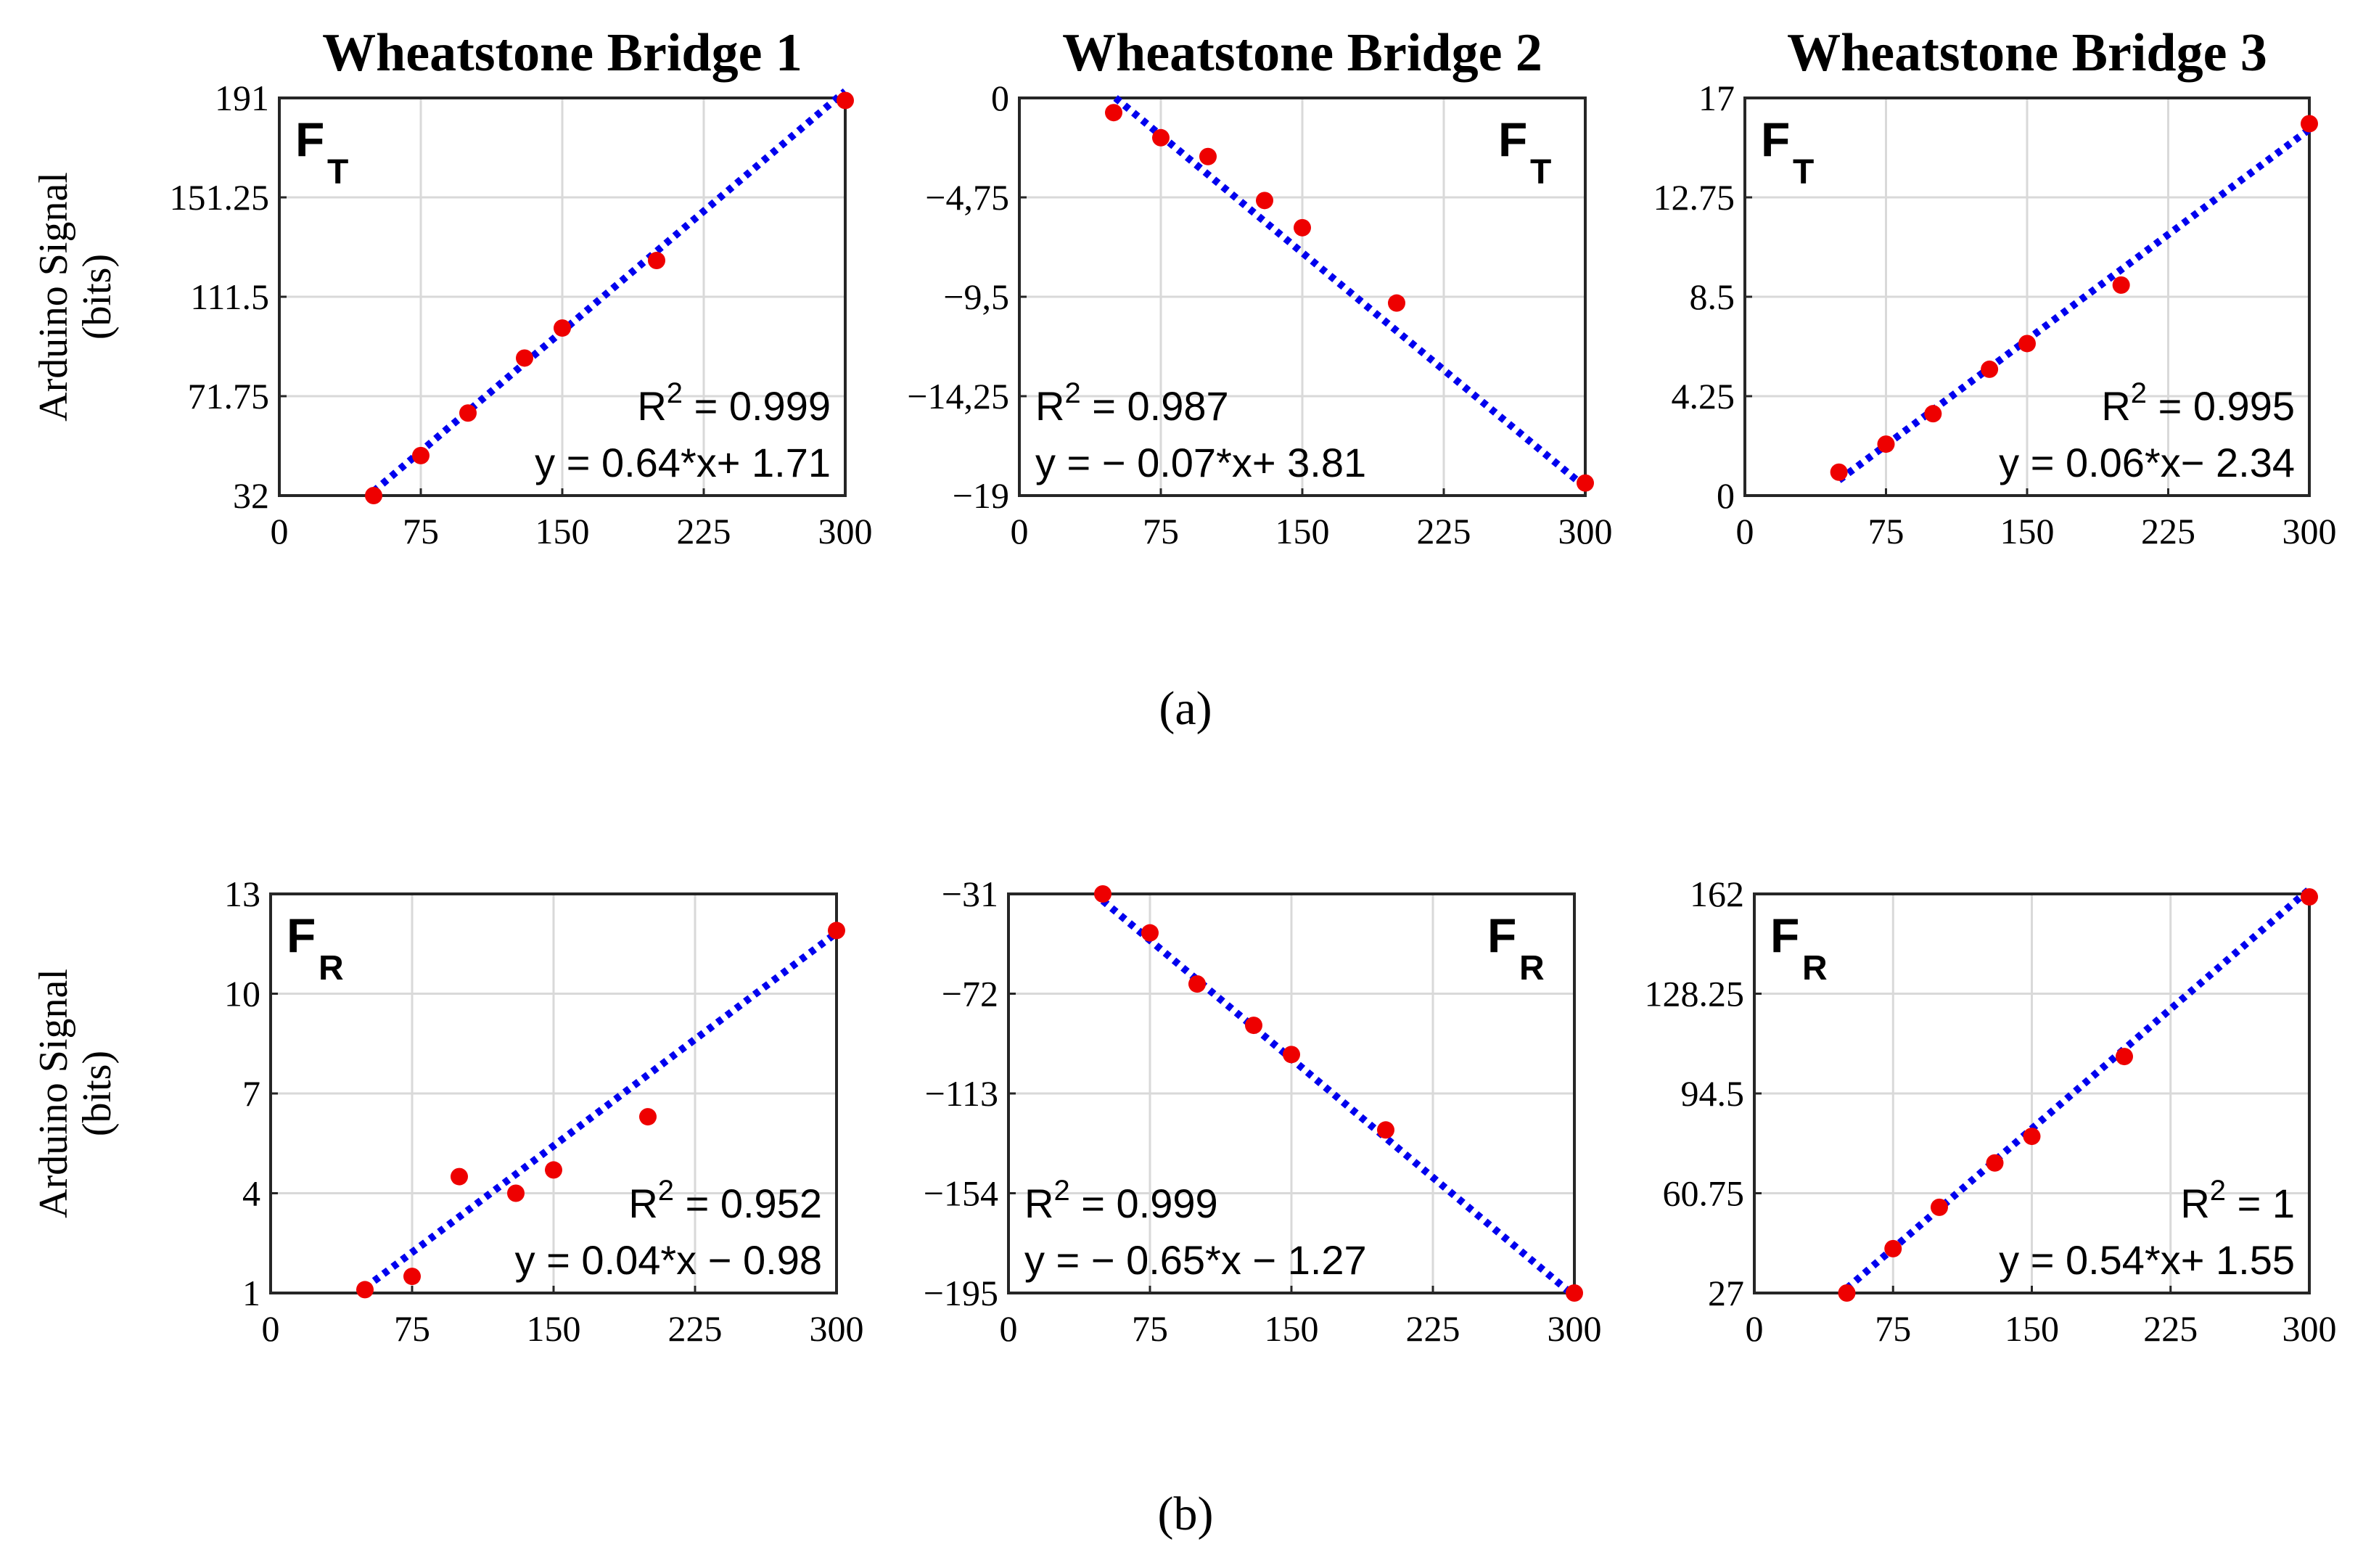 This screenshot has width=2371, height=1568. I want to click on y-tick-label: −31, so click(970, 894).